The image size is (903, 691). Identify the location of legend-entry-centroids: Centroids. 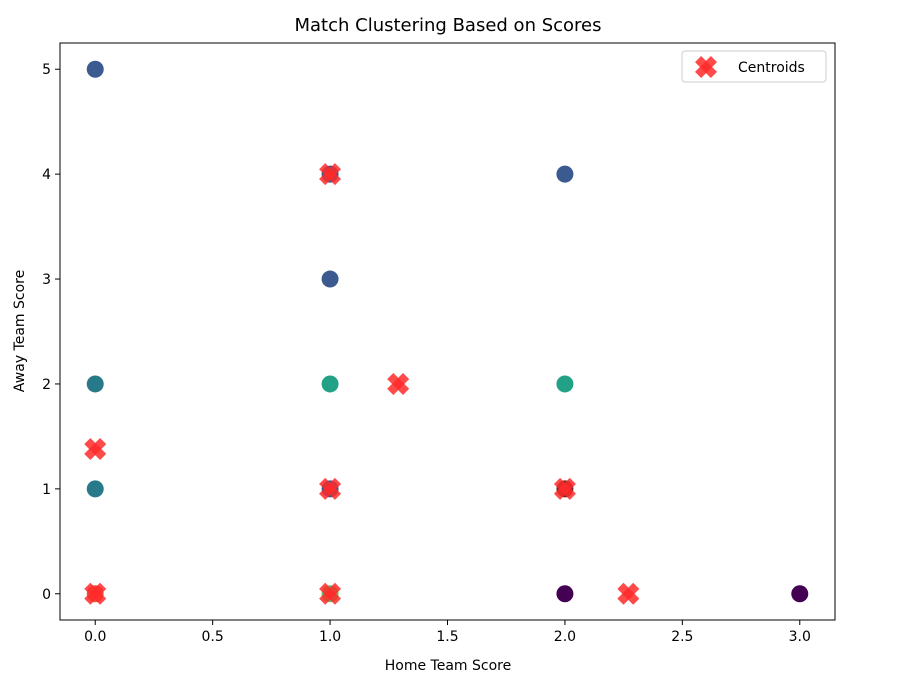
(771, 68).